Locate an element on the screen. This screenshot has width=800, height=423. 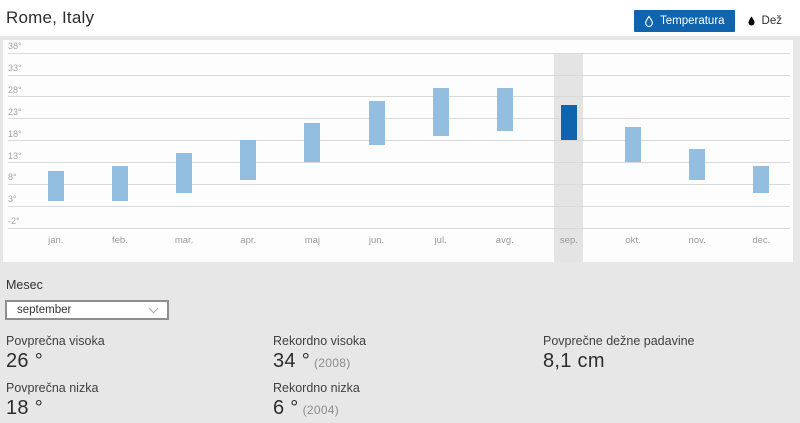
detail-note: (2004) is located at coordinates (321, 410).